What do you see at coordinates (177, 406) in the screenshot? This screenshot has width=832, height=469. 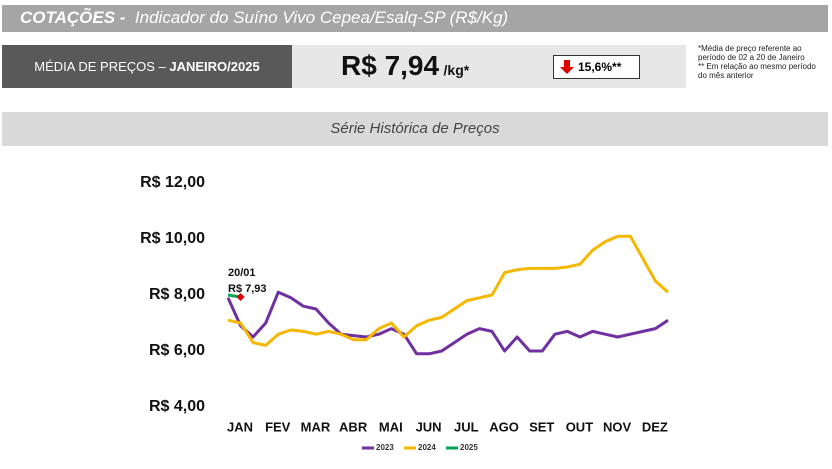 I see `y-tick-label: R$ 4,00` at bounding box center [177, 406].